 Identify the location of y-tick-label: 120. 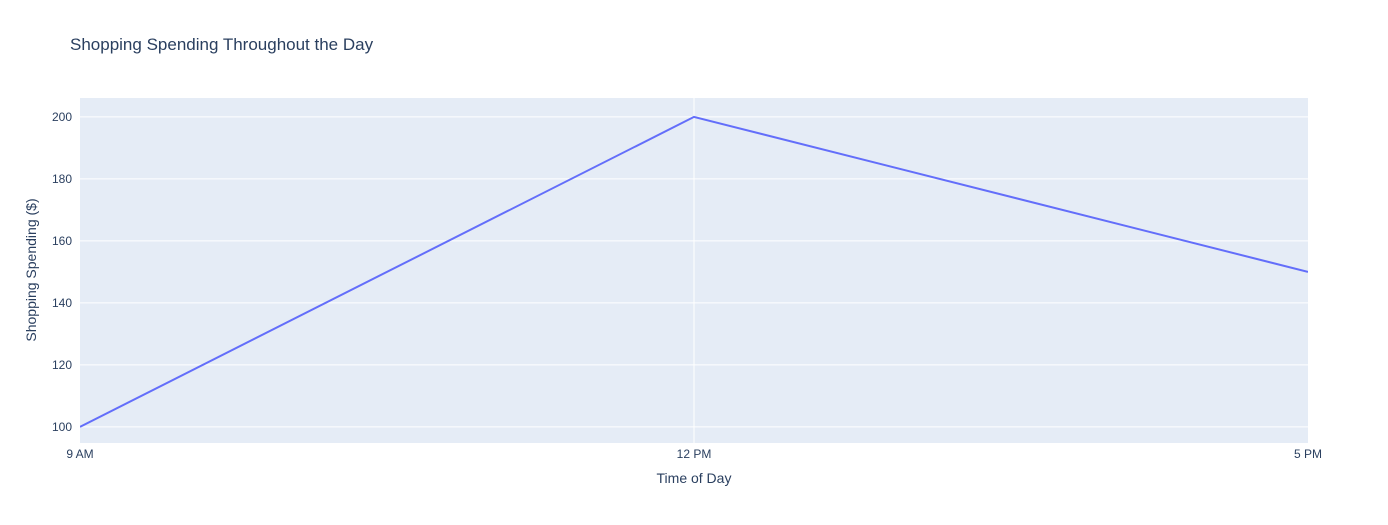
(61, 364).